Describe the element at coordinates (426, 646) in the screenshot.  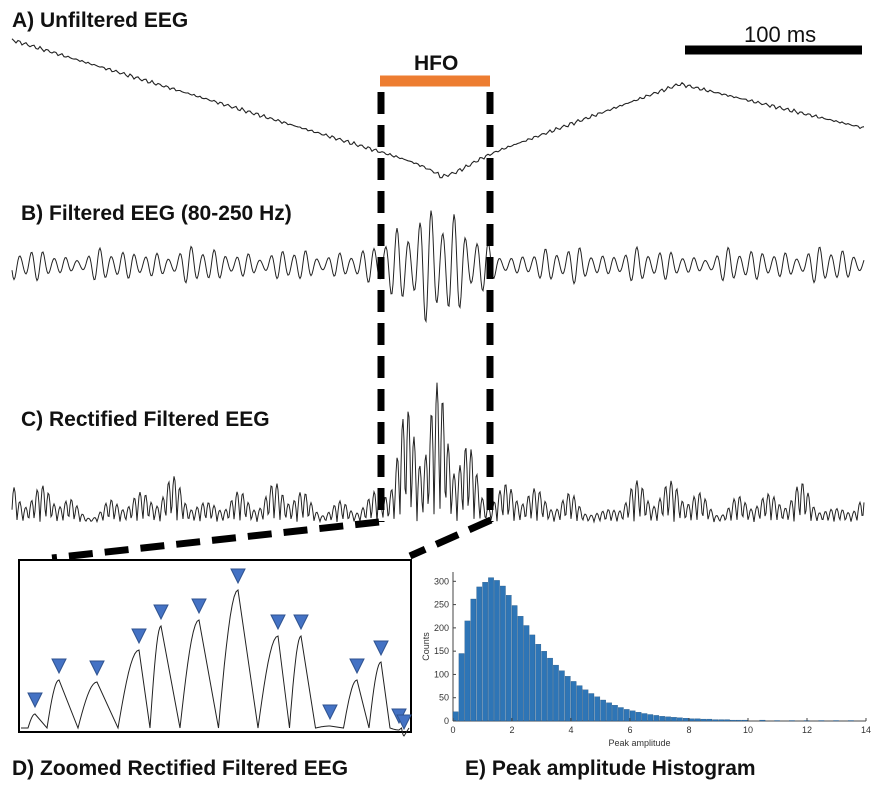
I see `histogram-y-label: Counts` at that location.